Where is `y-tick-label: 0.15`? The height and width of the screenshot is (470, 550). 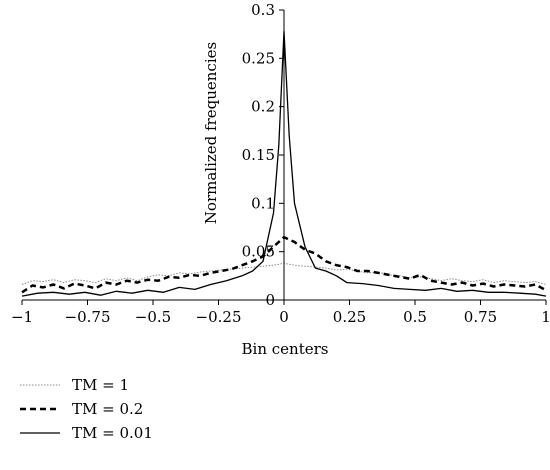 y-tick-label: 0.15 is located at coordinates (258, 155).